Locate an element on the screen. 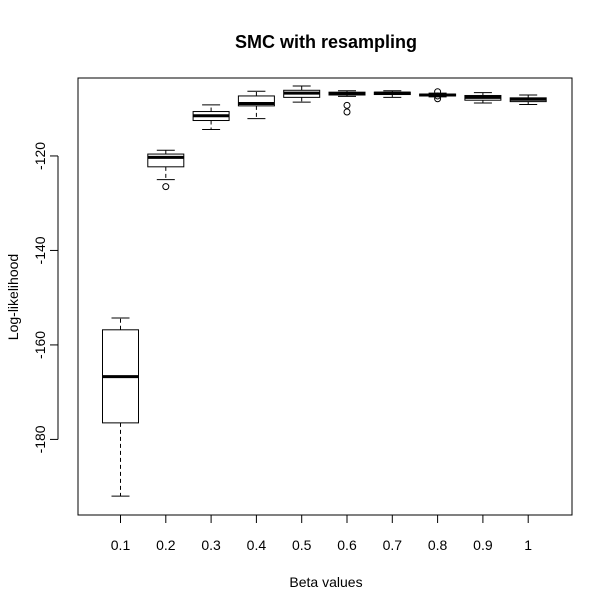 The width and height of the screenshot is (612, 612). x-tick-label: 0.1 is located at coordinates (121, 545).